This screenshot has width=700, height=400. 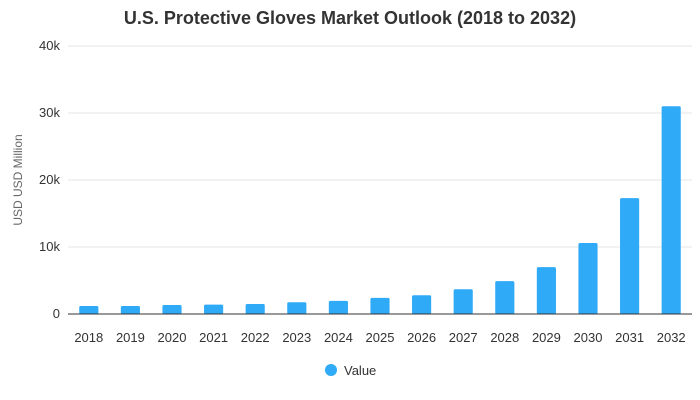 What do you see at coordinates (588, 337) in the screenshot?
I see `x-tick-label: 2030` at bounding box center [588, 337].